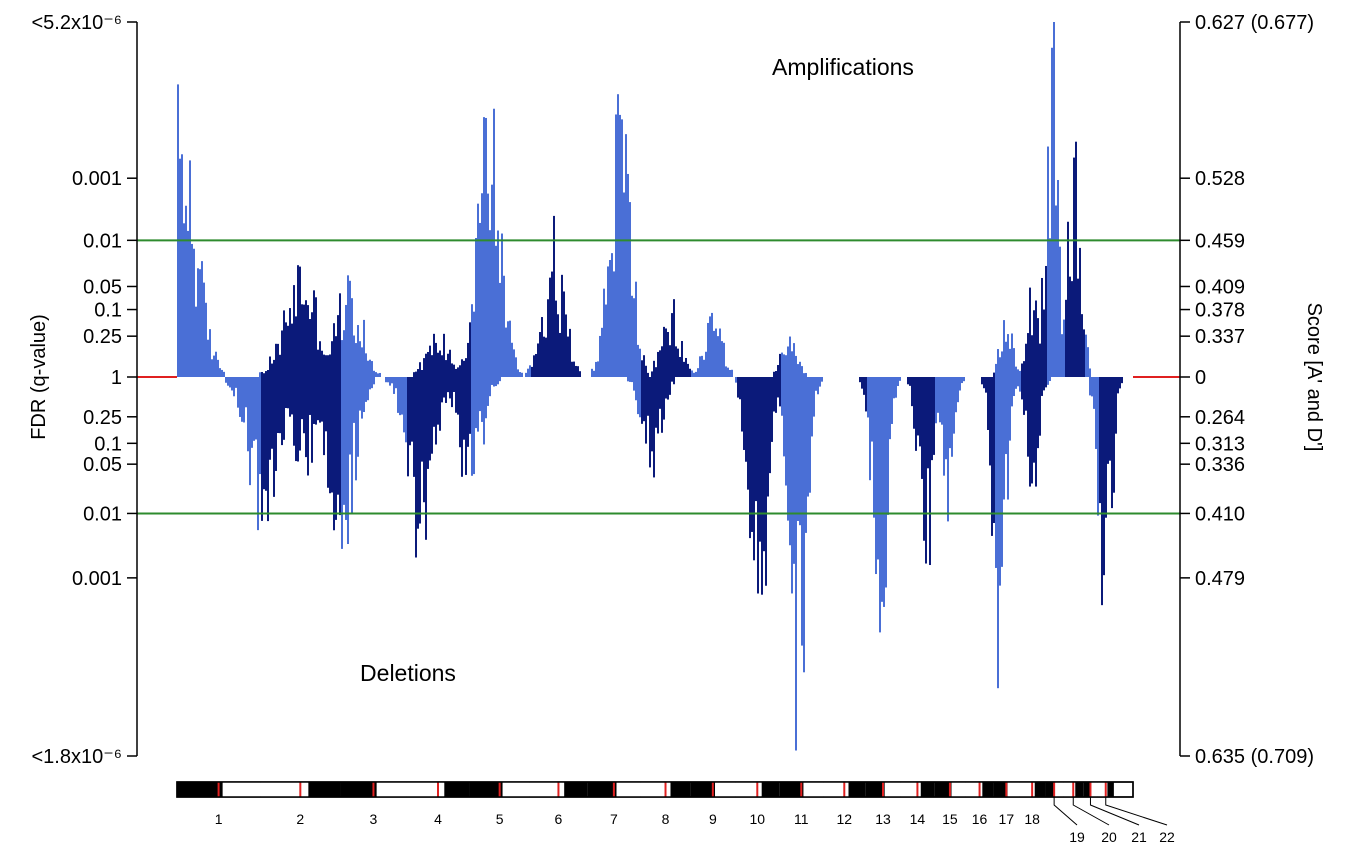 This screenshot has height=846, width=1352. What do you see at coordinates (883, 819) in the screenshot?
I see `chromosome-label: 13` at bounding box center [883, 819].